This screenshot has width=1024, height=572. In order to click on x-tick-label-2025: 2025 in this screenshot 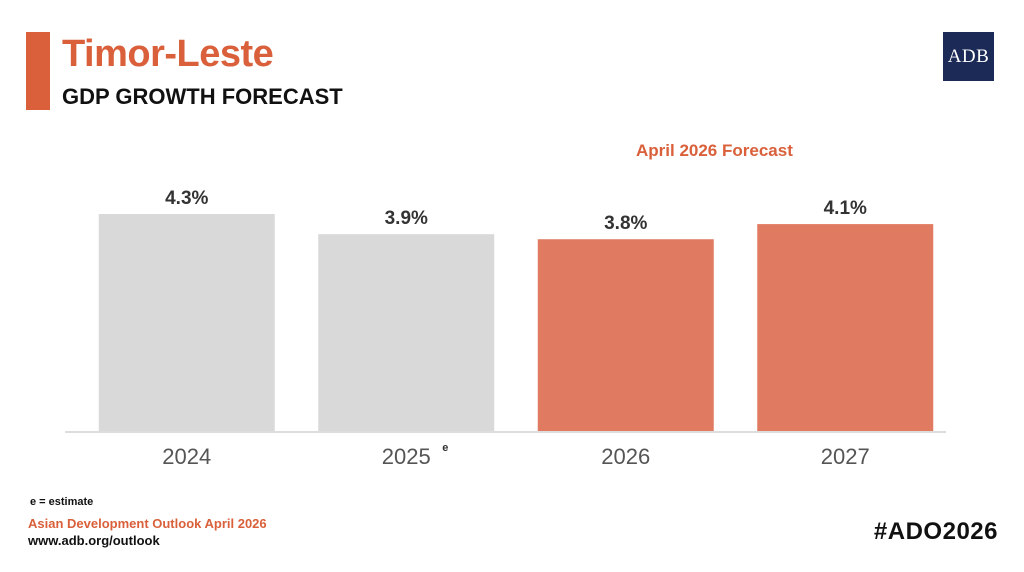, I will do `click(406, 456)`.